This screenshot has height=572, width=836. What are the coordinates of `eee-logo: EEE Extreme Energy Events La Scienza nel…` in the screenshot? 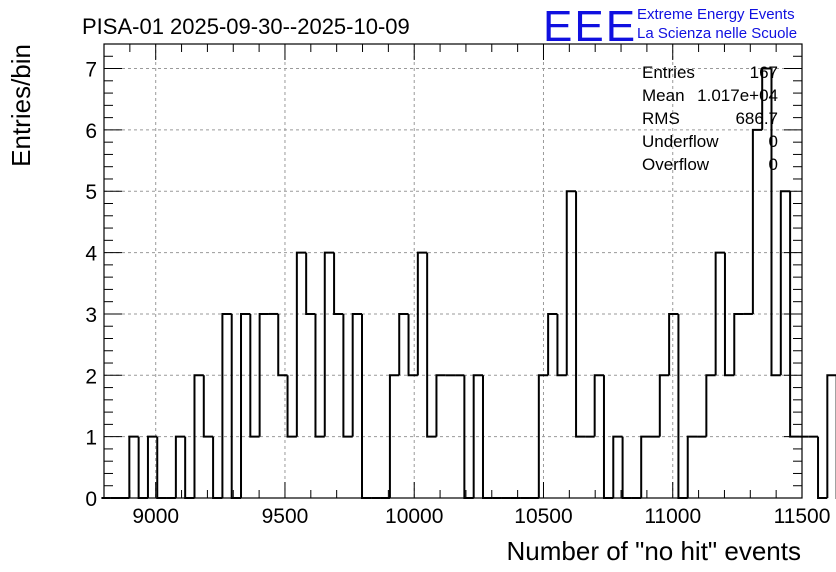 It's located at (670, 26).